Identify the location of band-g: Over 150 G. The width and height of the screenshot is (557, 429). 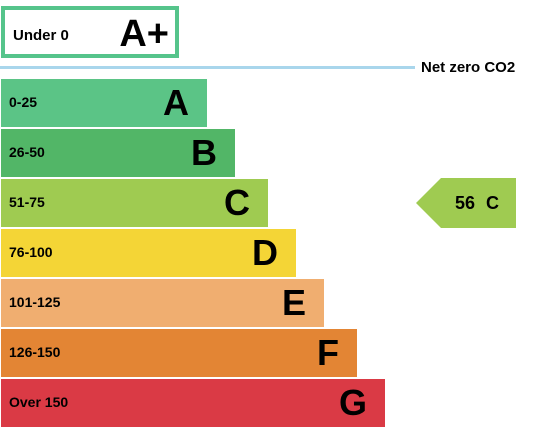
(193, 403).